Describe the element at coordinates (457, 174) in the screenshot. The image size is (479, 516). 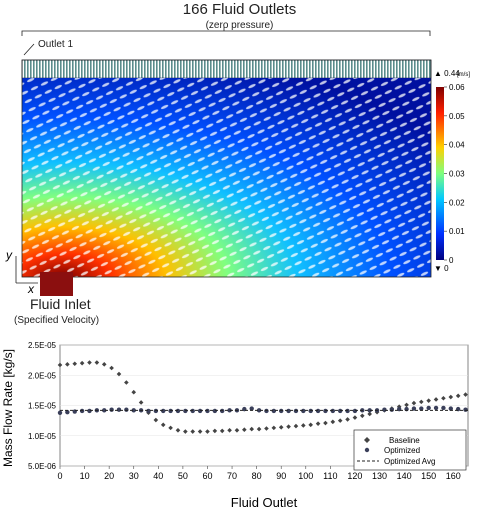
I see `colorbar-tick-label: 0.03` at that location.